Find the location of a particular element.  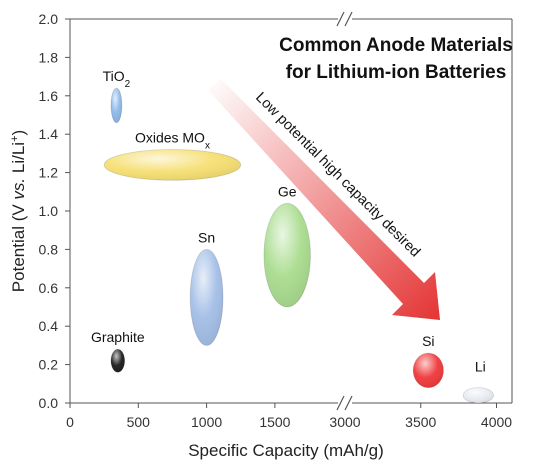

y-tick-label: 1.6 is located at coordinates (49, 96).